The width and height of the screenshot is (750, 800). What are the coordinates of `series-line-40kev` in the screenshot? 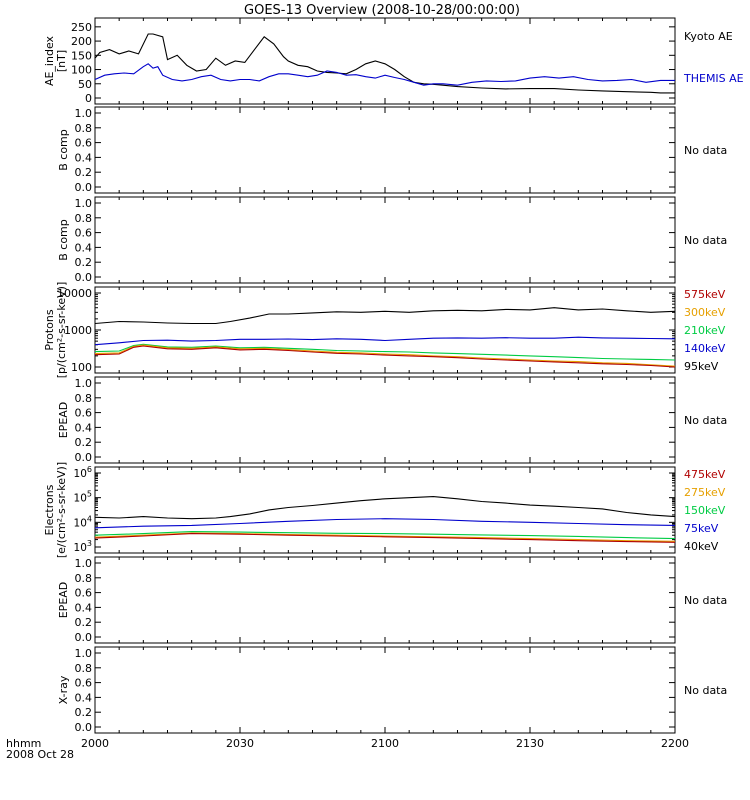 It's located at (385, 508).